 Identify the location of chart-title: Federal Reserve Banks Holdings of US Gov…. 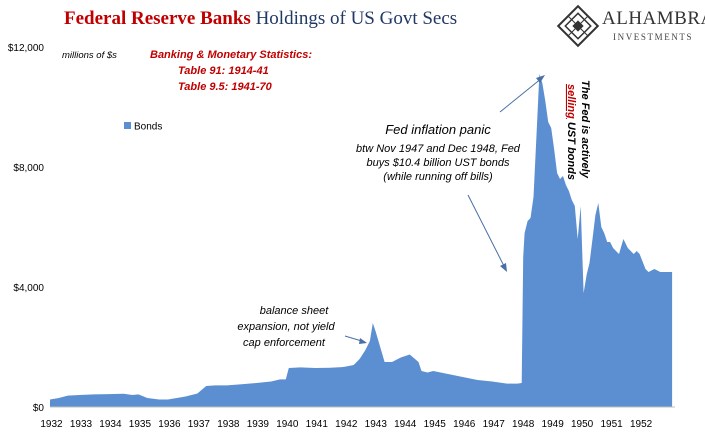
(260, 19).